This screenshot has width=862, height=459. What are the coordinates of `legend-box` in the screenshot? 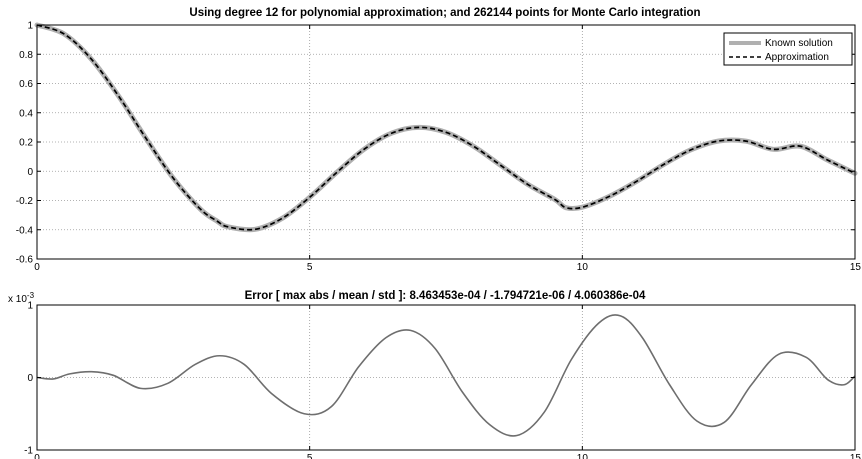 It's located at (788, 49).